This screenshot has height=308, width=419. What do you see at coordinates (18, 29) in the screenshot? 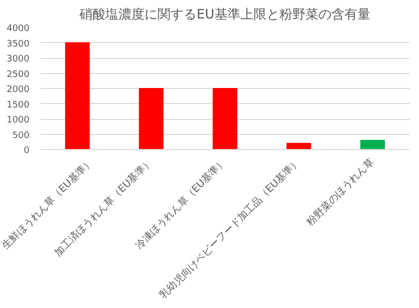
I see `y-tick-label: 4000` at bounding box center [18, 29].